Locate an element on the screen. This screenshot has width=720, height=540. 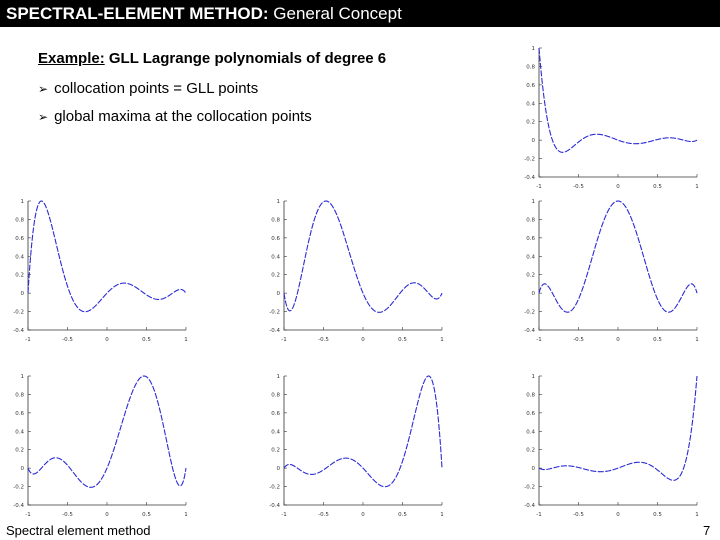
lagrange-plot-2: 1 0.8 0.6 0.4 0.2 0 -0.2 -0.4 -1 -0.5 0 0.5 1 is located at coordinates (350, 272).